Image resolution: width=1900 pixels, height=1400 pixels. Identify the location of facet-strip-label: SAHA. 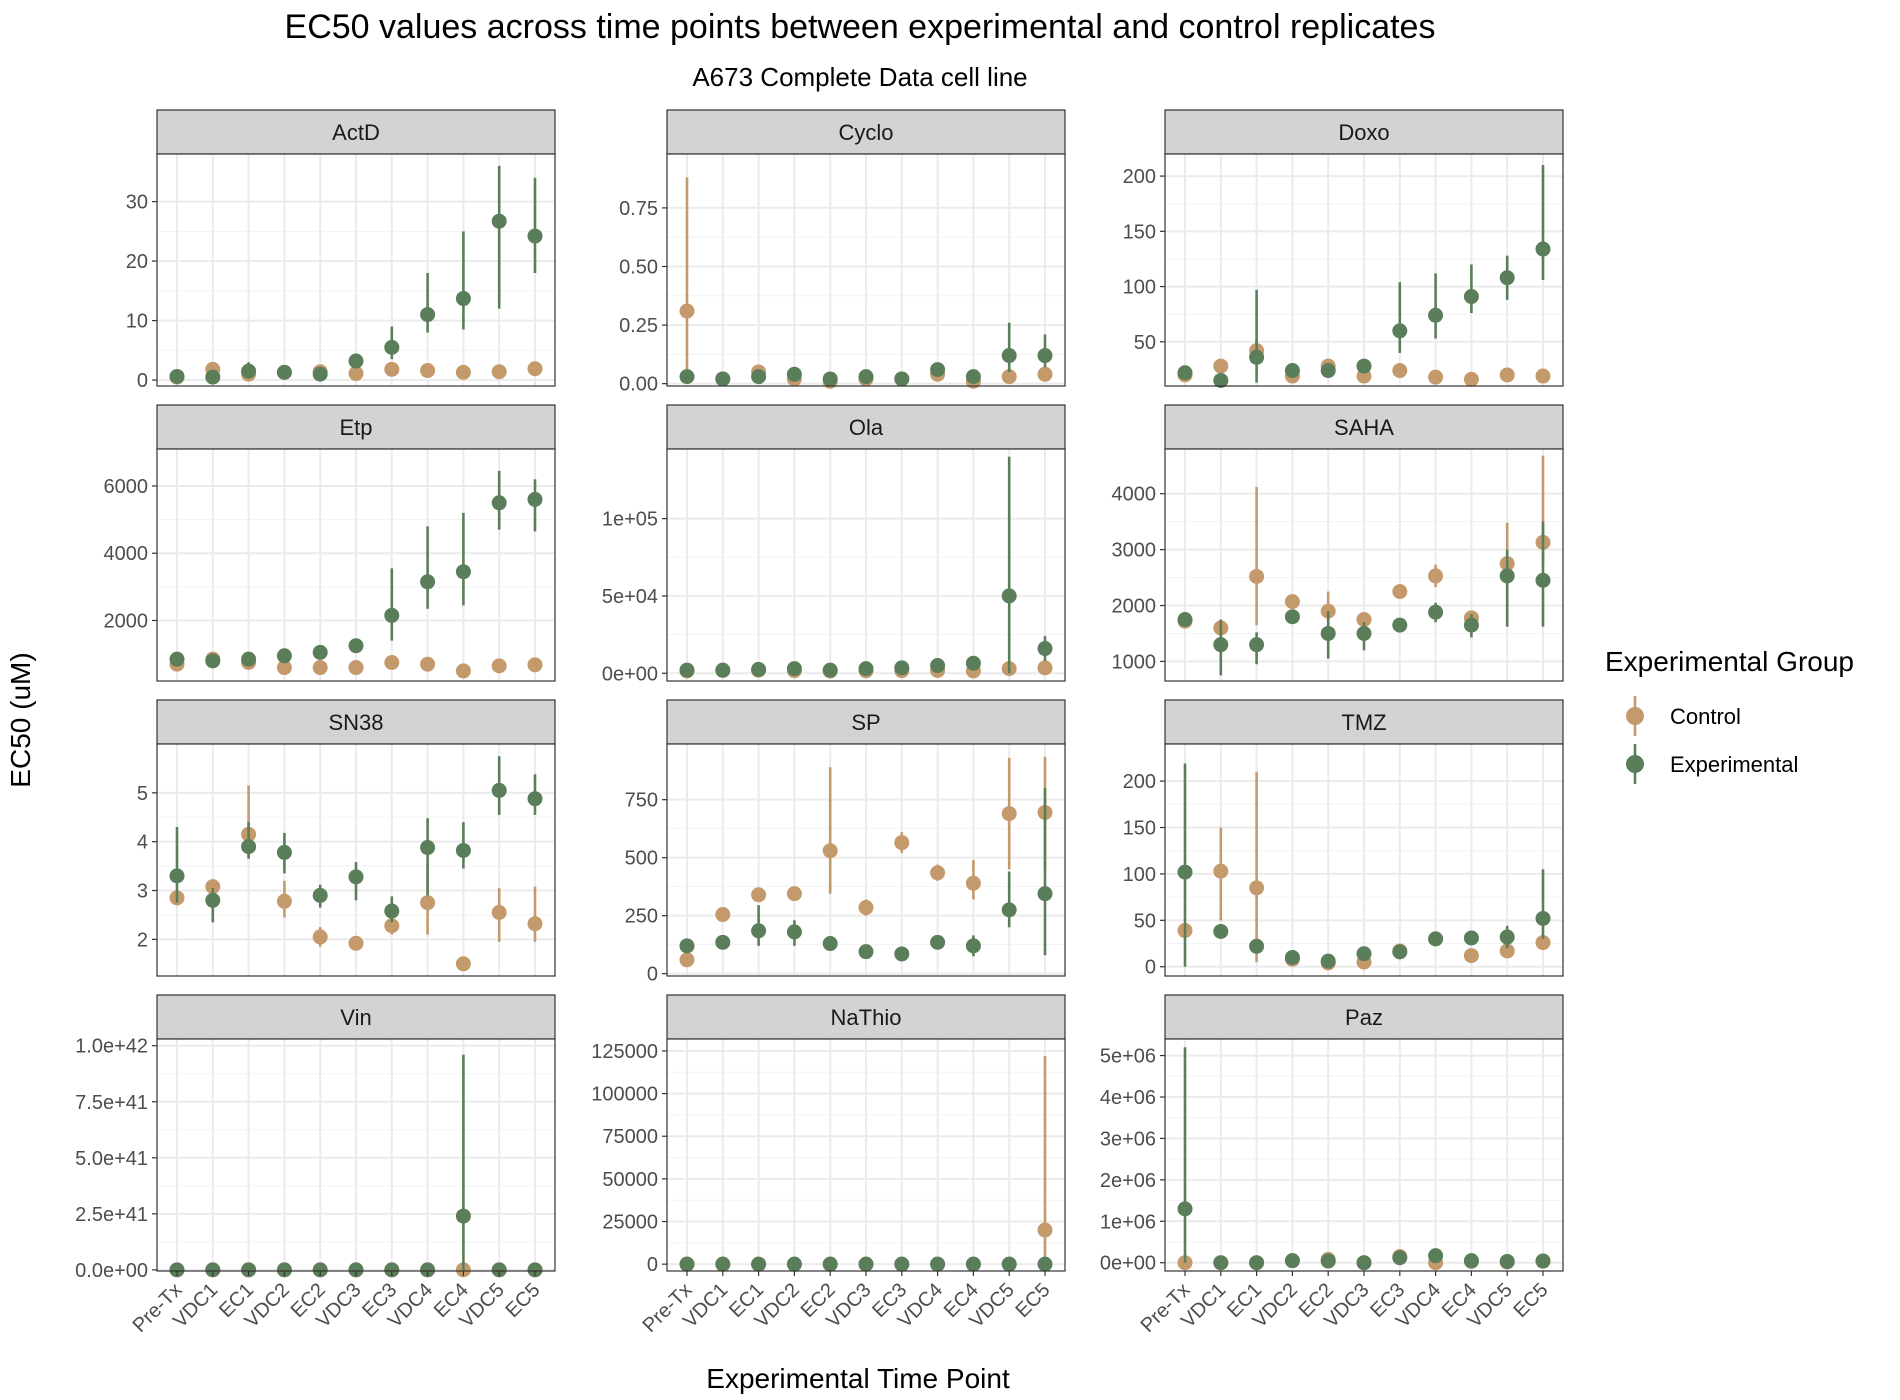
(1364, 427).